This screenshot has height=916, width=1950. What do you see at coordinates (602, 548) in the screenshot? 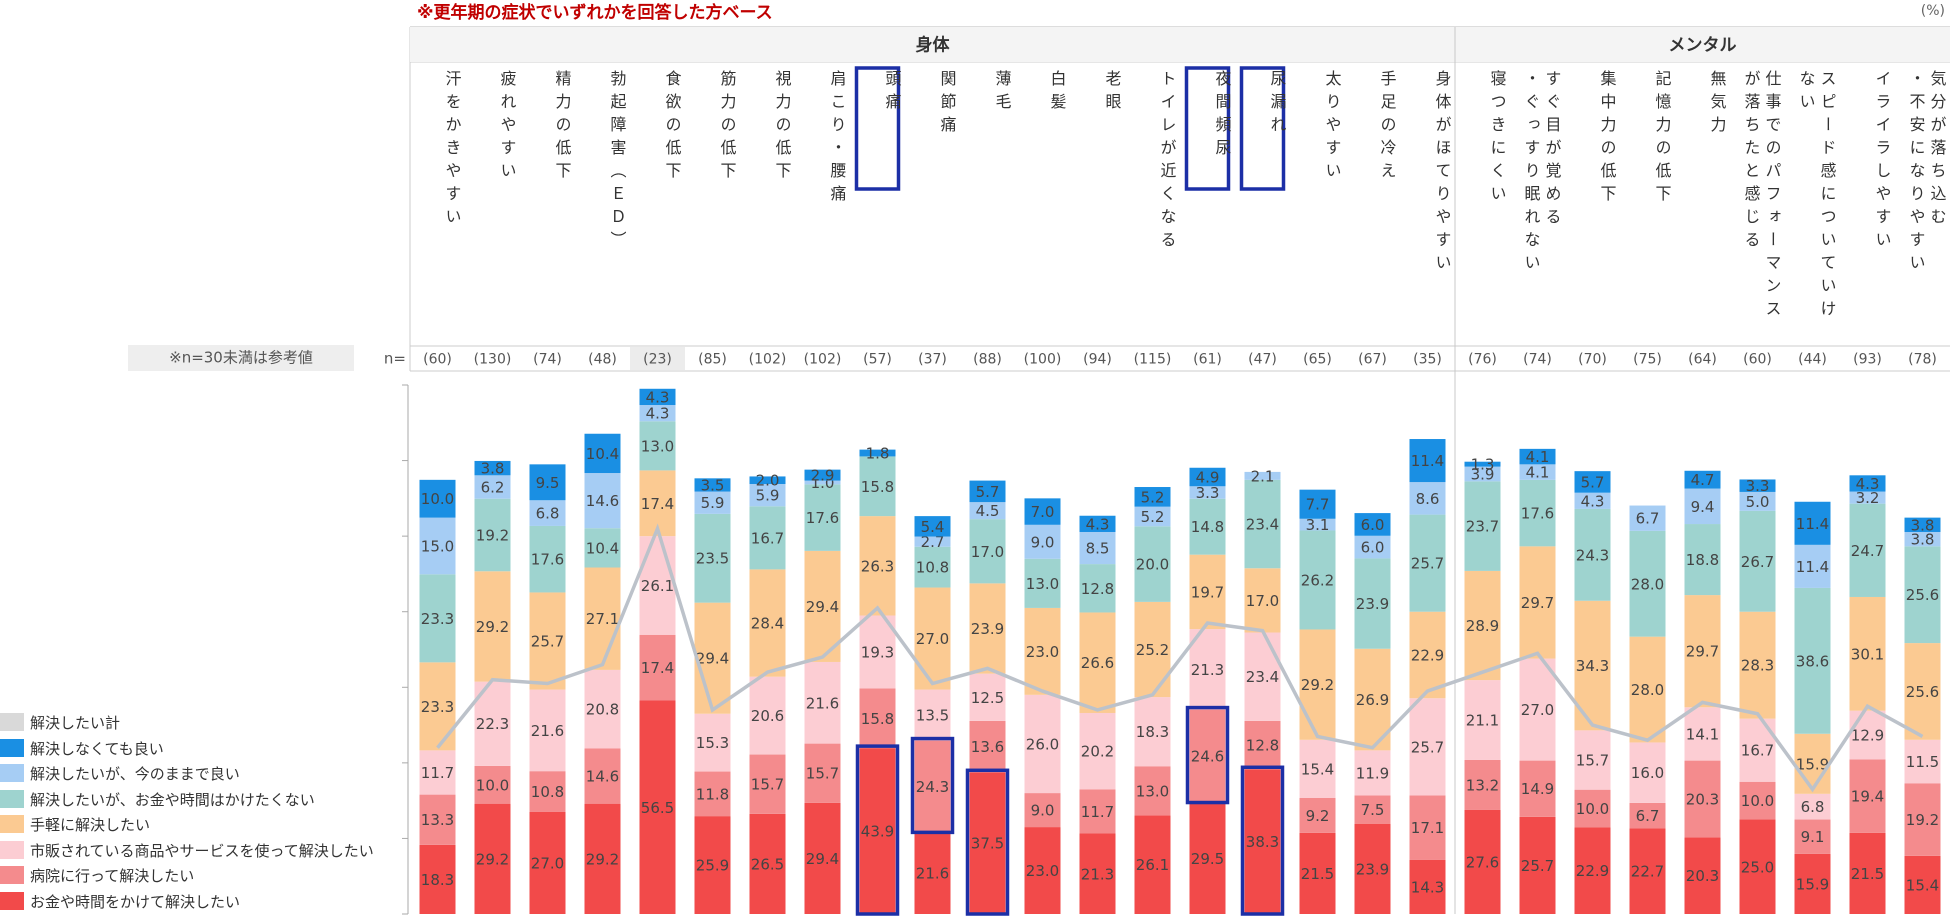
I see `value-label: 10.4` at bounding box center [602, 548].